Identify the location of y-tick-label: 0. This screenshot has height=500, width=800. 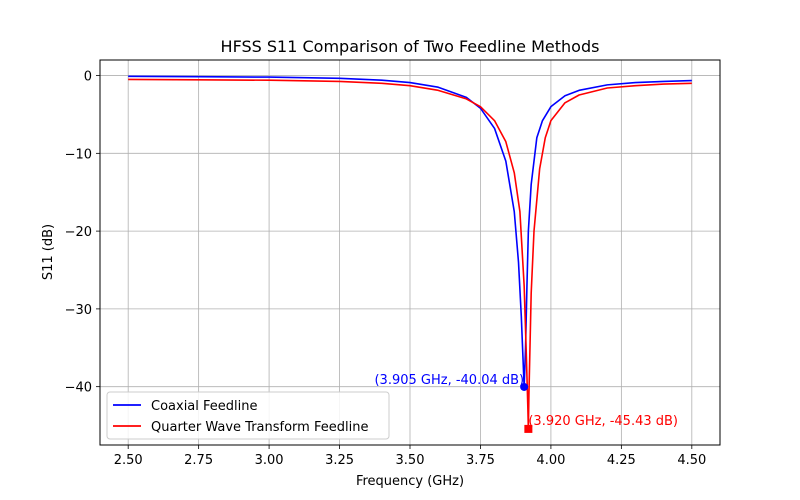
(88, 77).